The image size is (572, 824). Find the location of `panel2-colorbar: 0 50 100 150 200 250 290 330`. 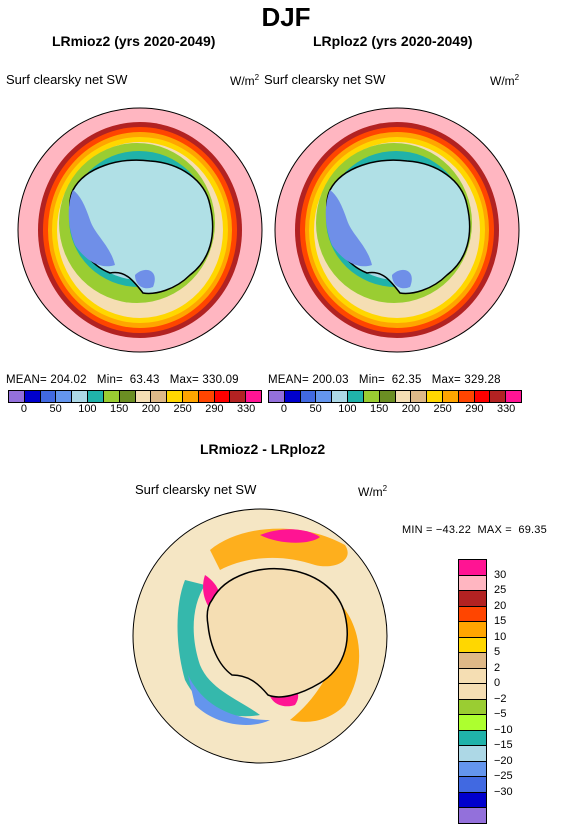

panel2-colorbar: 0 50 100 150 200 250 290 330 is located at coordinates (395, 403).